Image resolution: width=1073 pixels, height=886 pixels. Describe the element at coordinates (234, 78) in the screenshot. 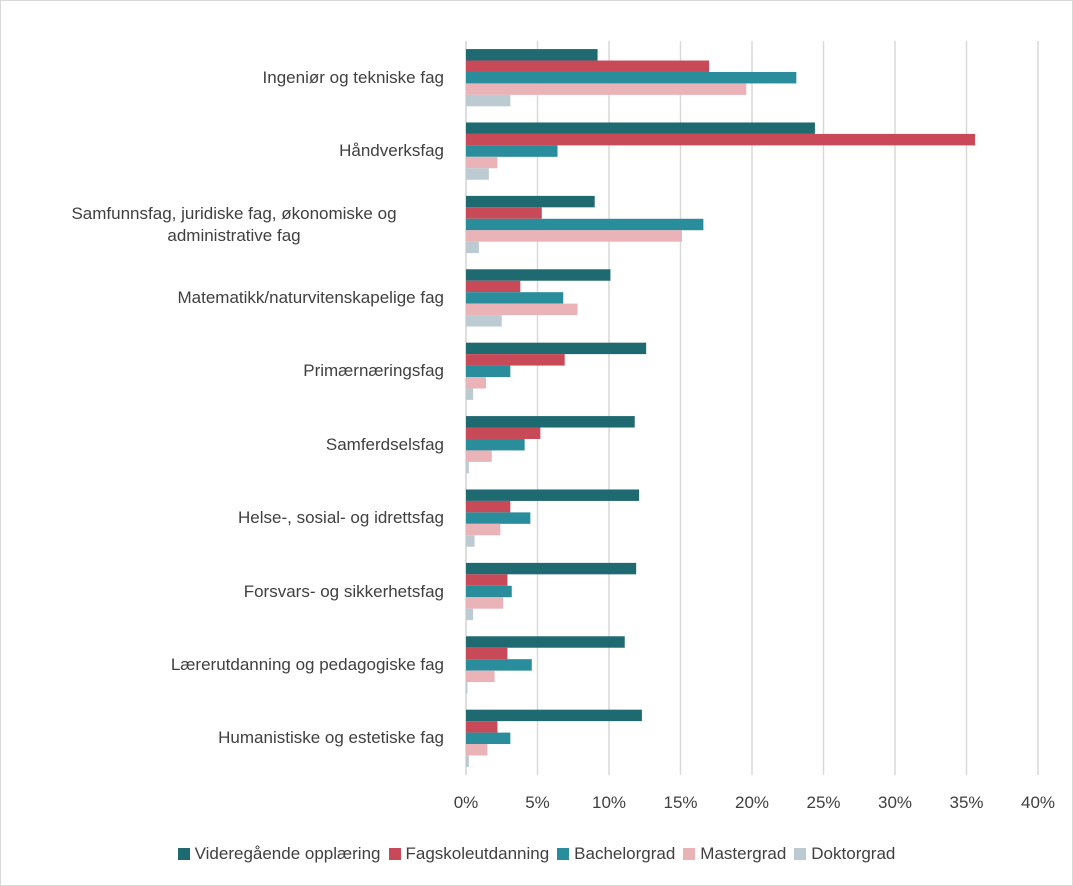

I see `category-label-box: Ingeniør og tekniske fag` at that location.